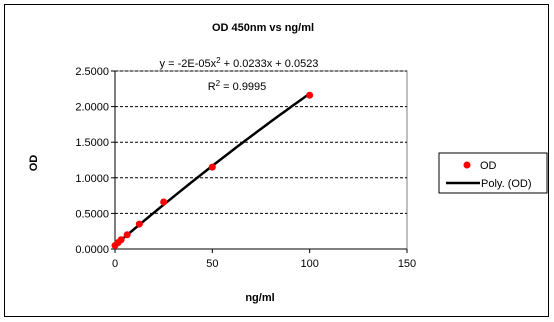  I want to click on y-tick-label: 2.5000, so click(92, 72).